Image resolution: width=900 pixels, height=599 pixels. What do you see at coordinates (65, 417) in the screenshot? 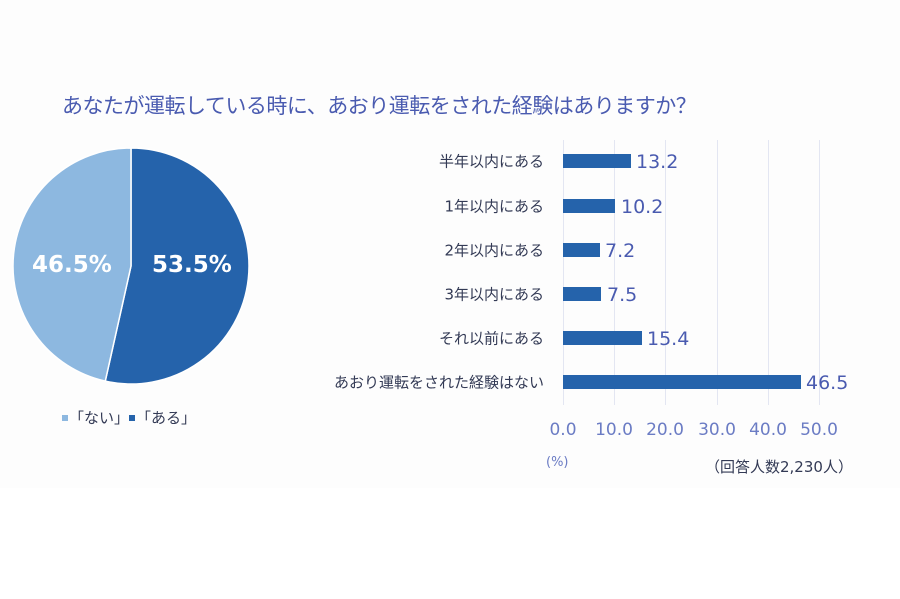
I see `legend-swatch-light-icon` at bounding box center [65, 417].